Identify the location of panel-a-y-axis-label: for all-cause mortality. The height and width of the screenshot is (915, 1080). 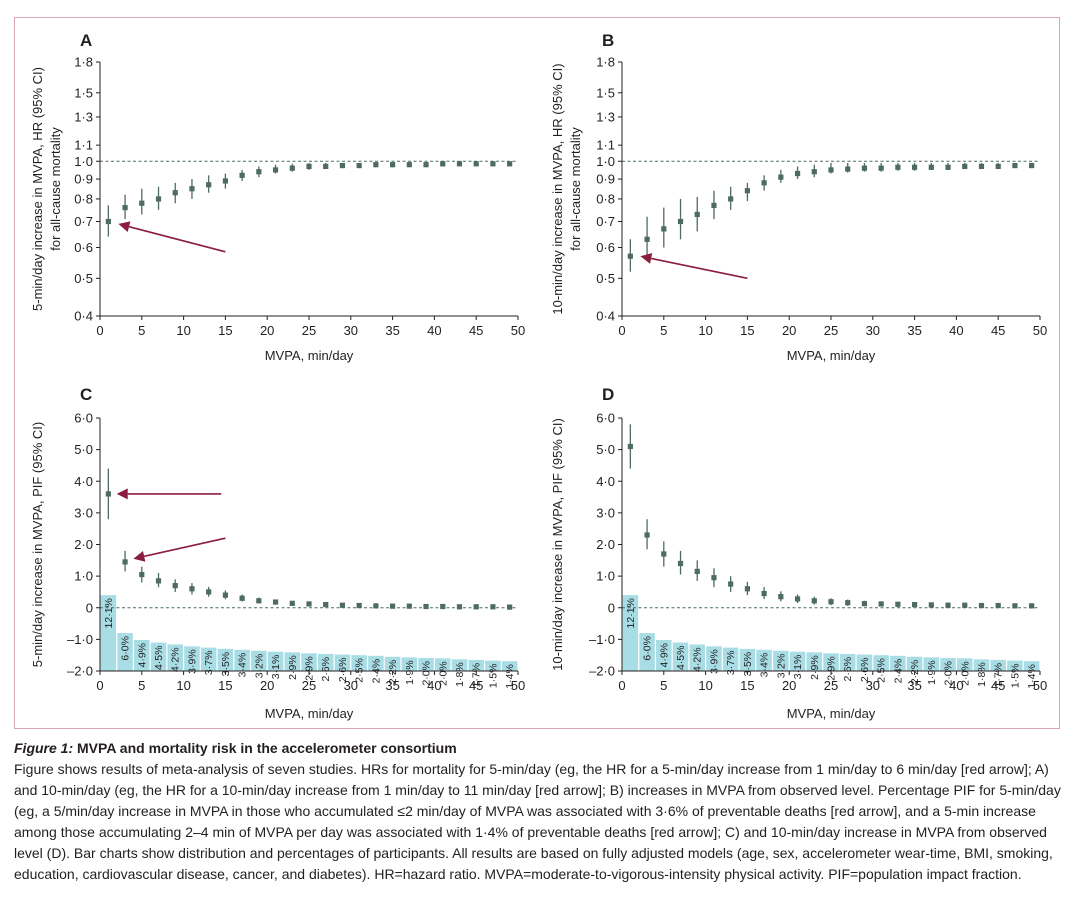
(55, 189).